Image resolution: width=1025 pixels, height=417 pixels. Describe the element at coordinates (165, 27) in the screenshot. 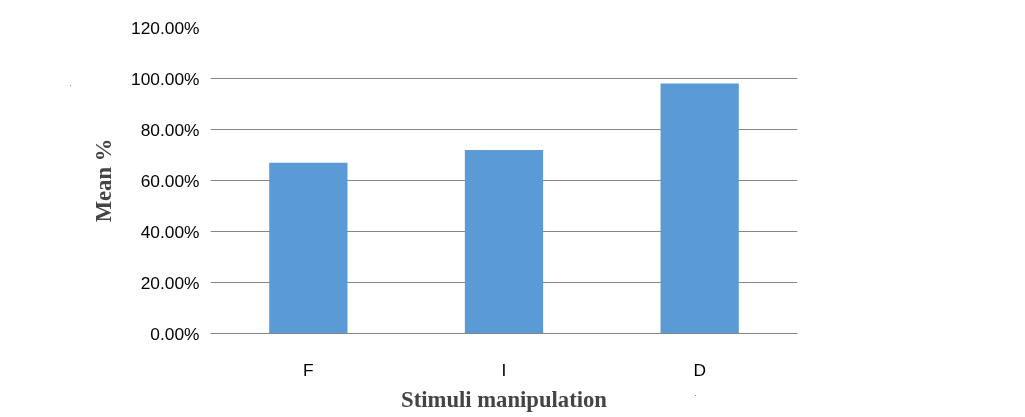

I see `y-tick-label: 120.00%` at that location.